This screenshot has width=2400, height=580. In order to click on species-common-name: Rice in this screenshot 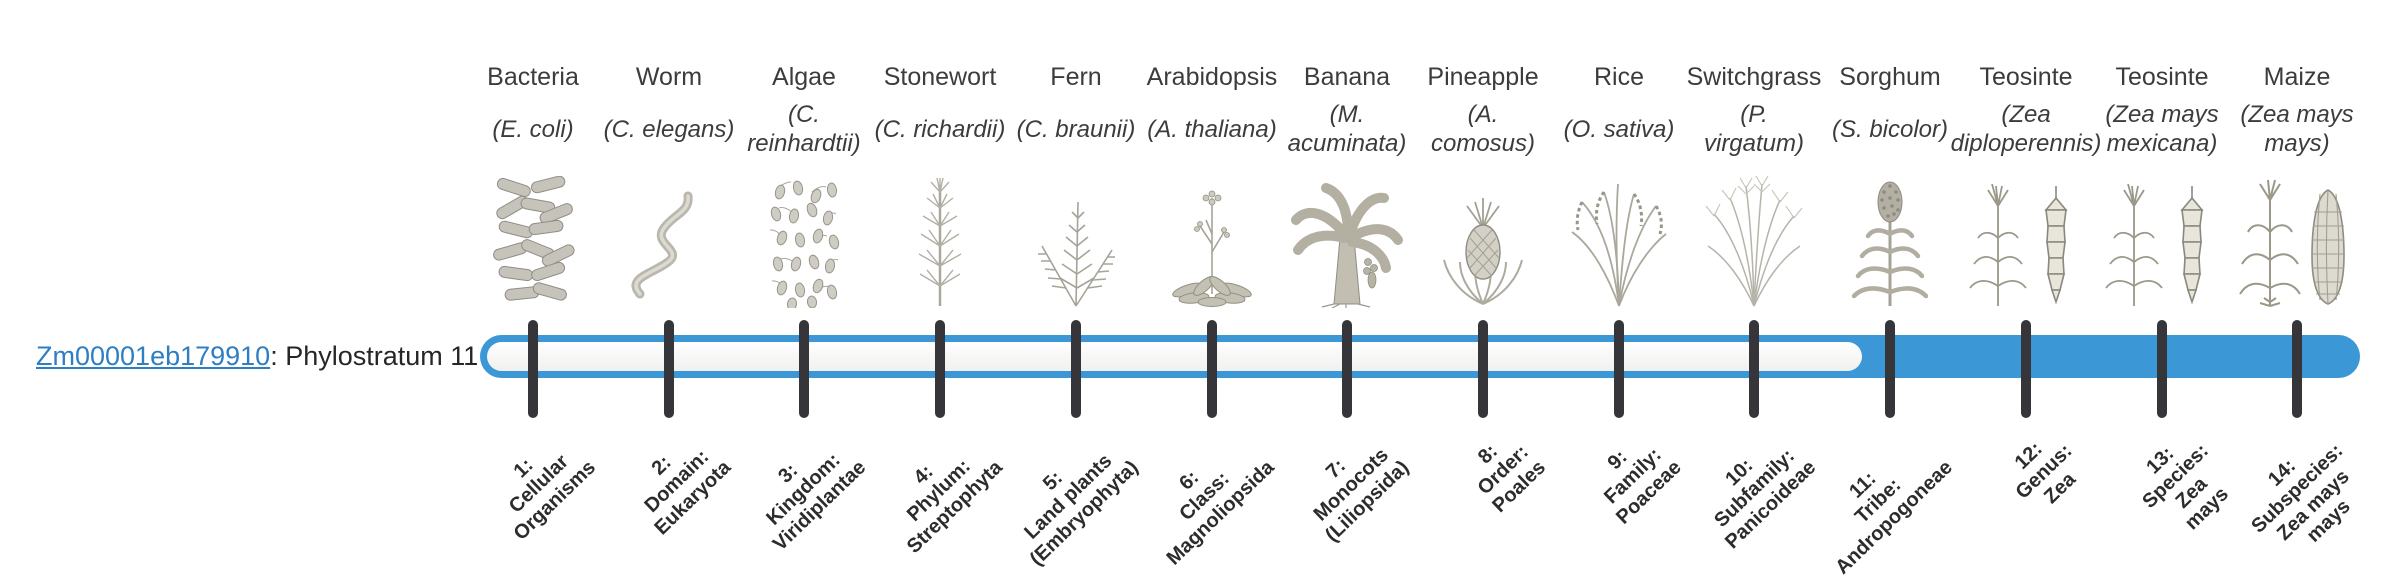, I will do `click(1618, 77)`.